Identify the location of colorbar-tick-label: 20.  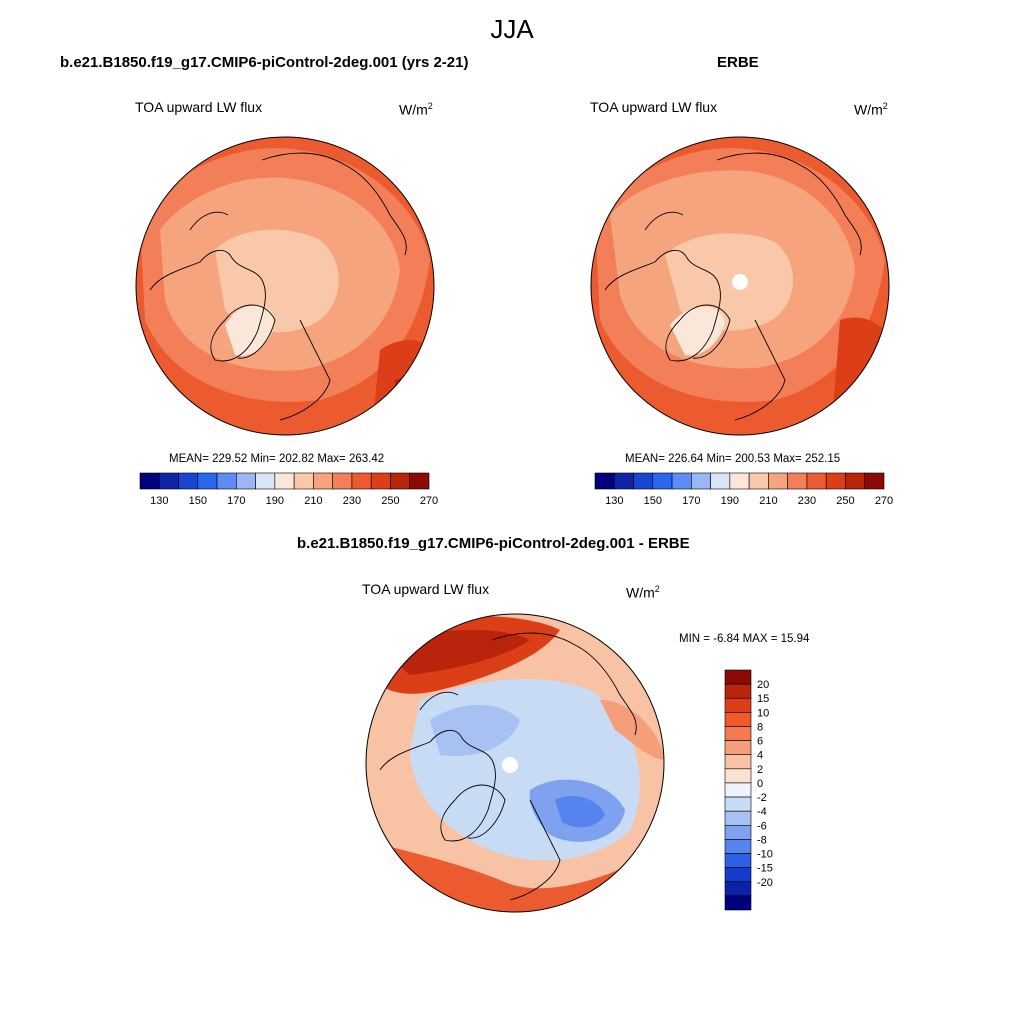
(763, 685).